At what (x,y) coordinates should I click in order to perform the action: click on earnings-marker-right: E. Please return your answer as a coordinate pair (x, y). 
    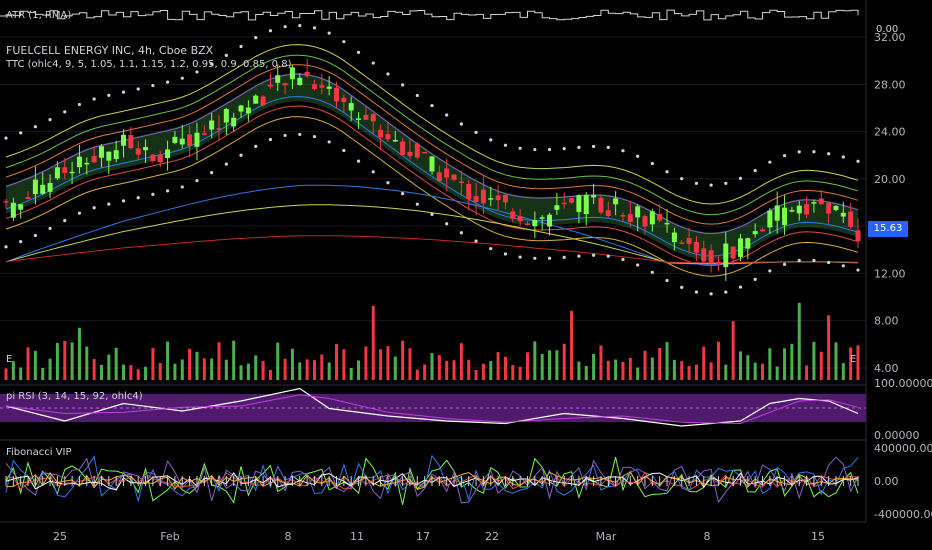
    Looking at the image, I should click on (853, 359).